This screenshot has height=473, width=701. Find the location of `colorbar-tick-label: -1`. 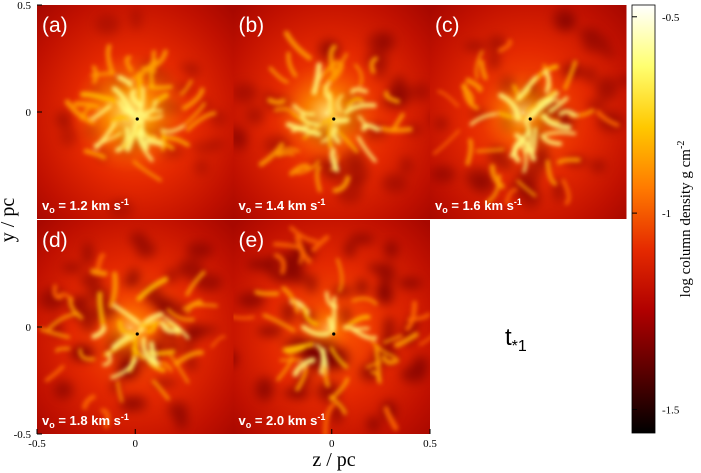

colorbar-tick-label: -1 is located at coordinates (666, 214).